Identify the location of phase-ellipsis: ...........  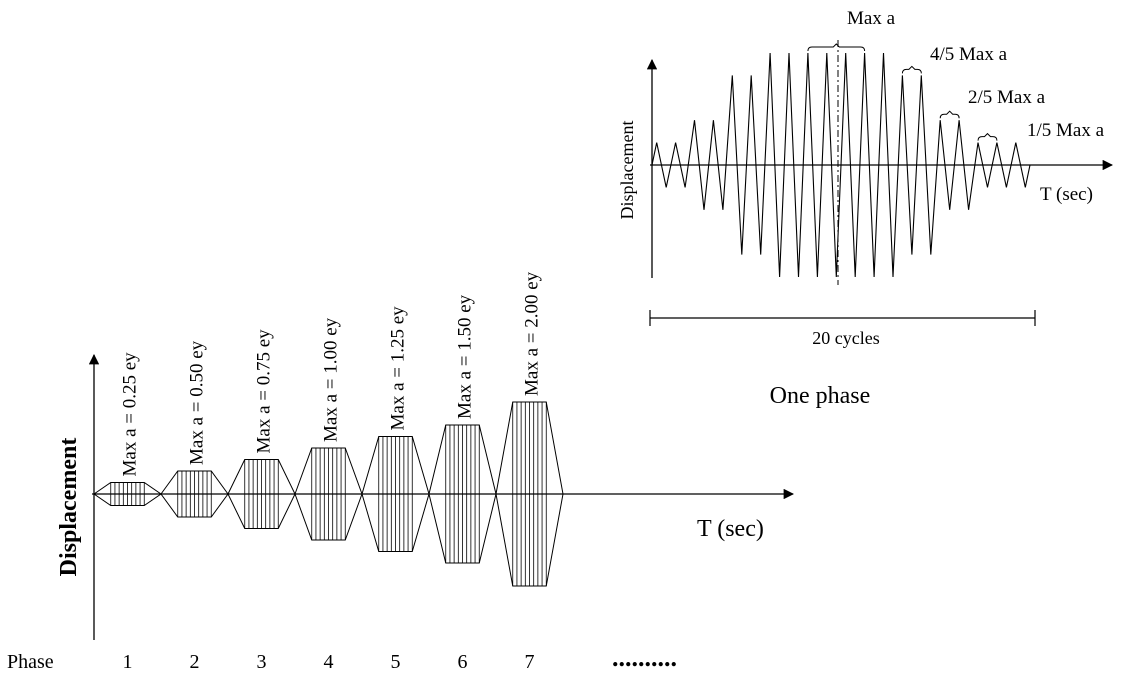
(644, 657).